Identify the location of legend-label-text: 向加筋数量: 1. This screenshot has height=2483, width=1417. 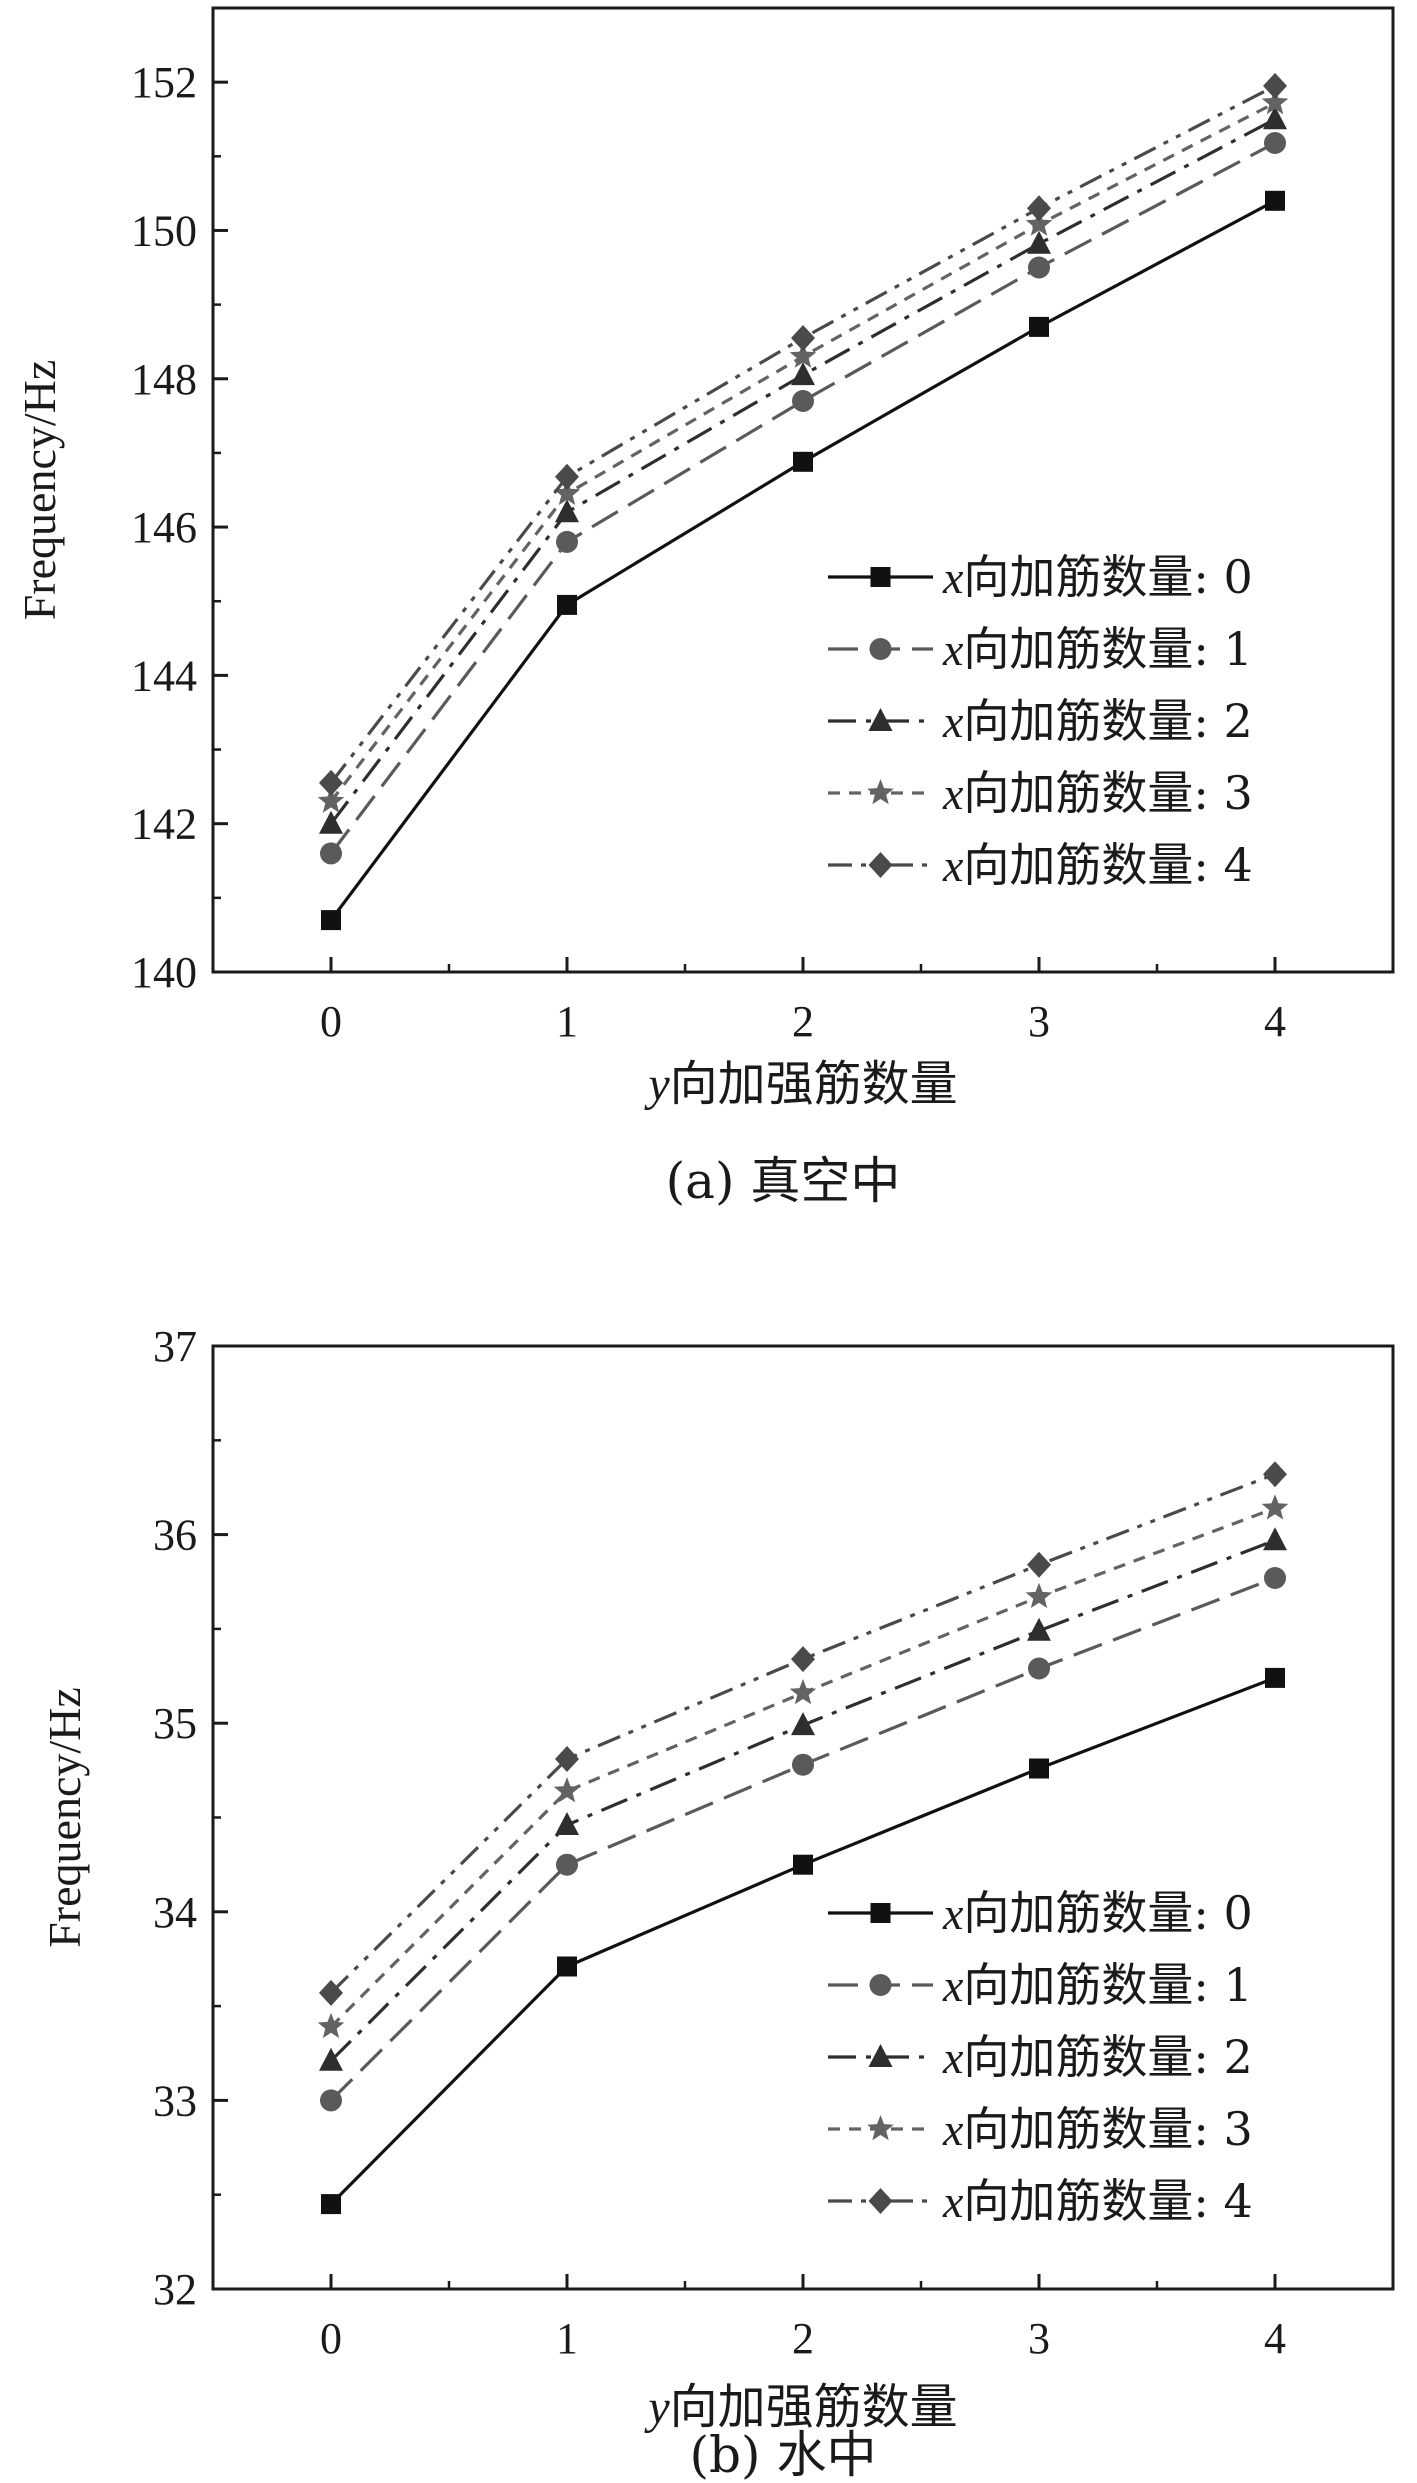
(1107, 649).